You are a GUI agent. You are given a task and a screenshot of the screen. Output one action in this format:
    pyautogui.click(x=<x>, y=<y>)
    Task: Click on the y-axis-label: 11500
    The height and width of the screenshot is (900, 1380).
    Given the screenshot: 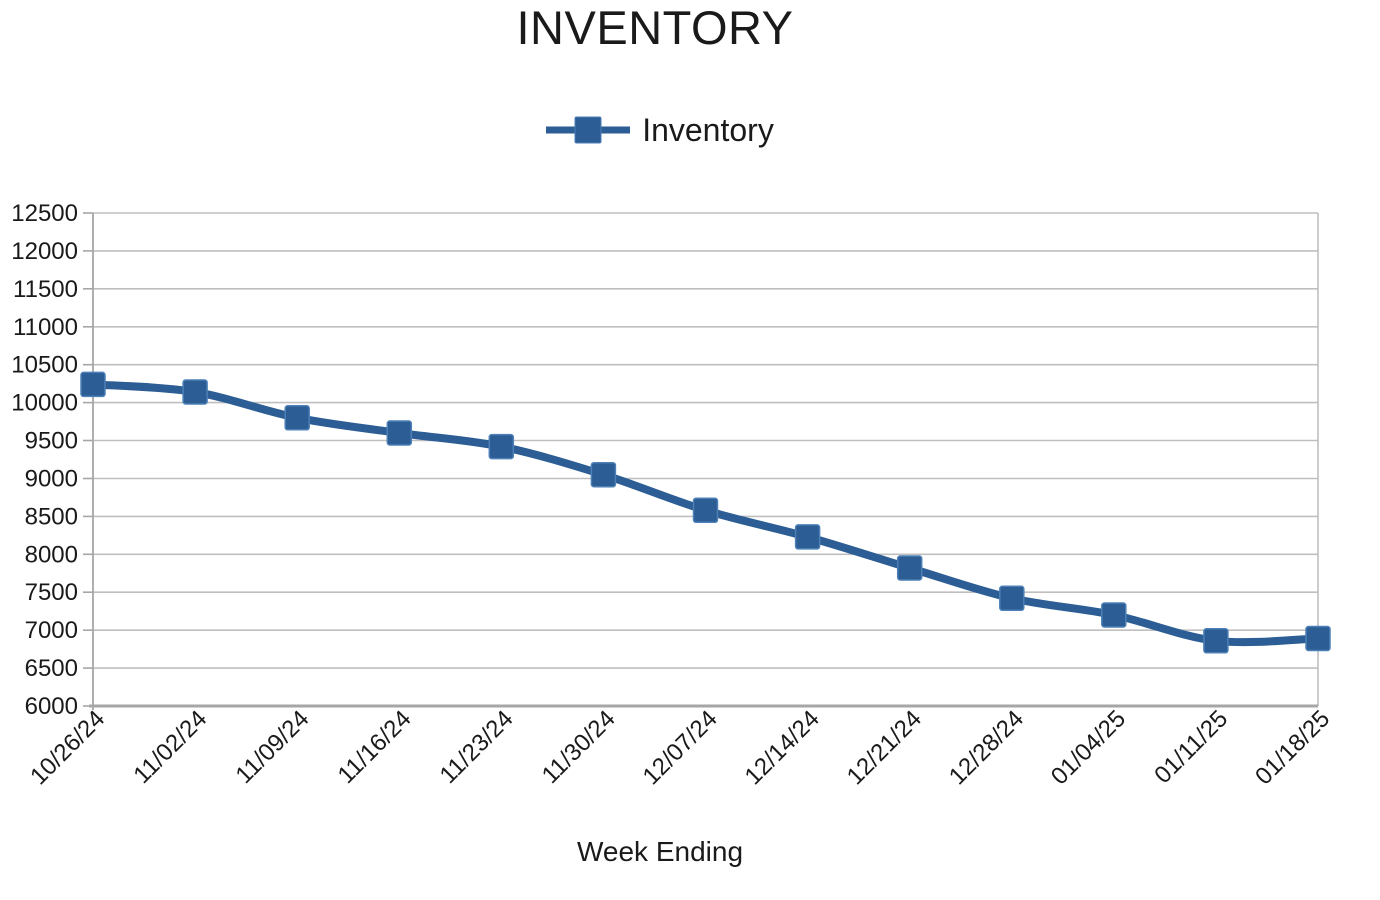 What is the action you would take?
    pyautogui.click(x=45, y=289)
    